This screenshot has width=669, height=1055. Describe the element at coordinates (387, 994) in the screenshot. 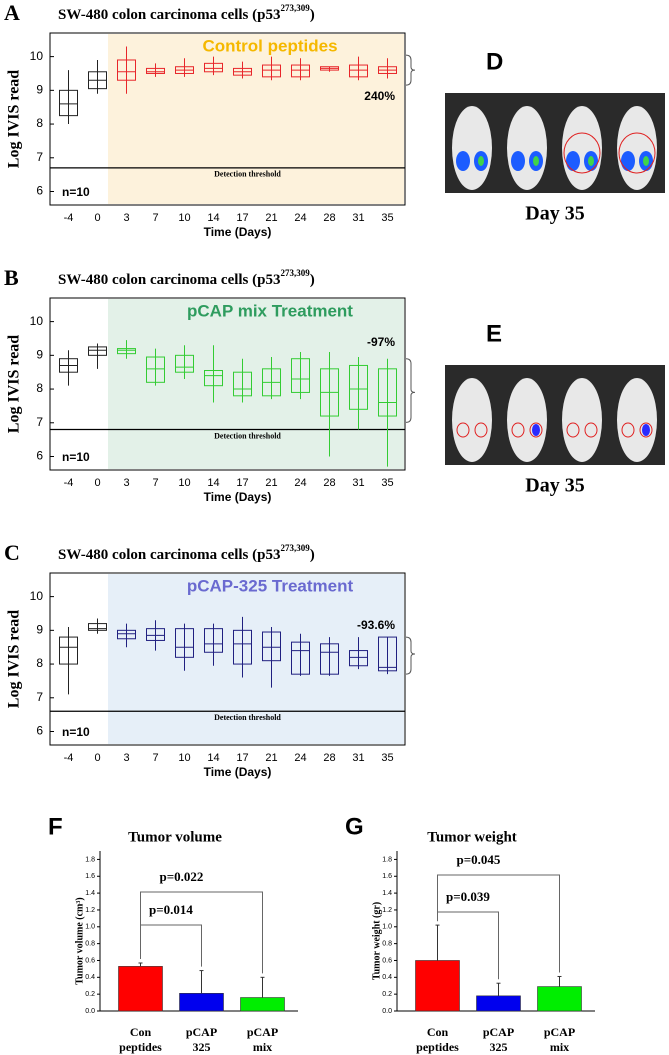

I see `y-tick-label: 0.2` at that location.